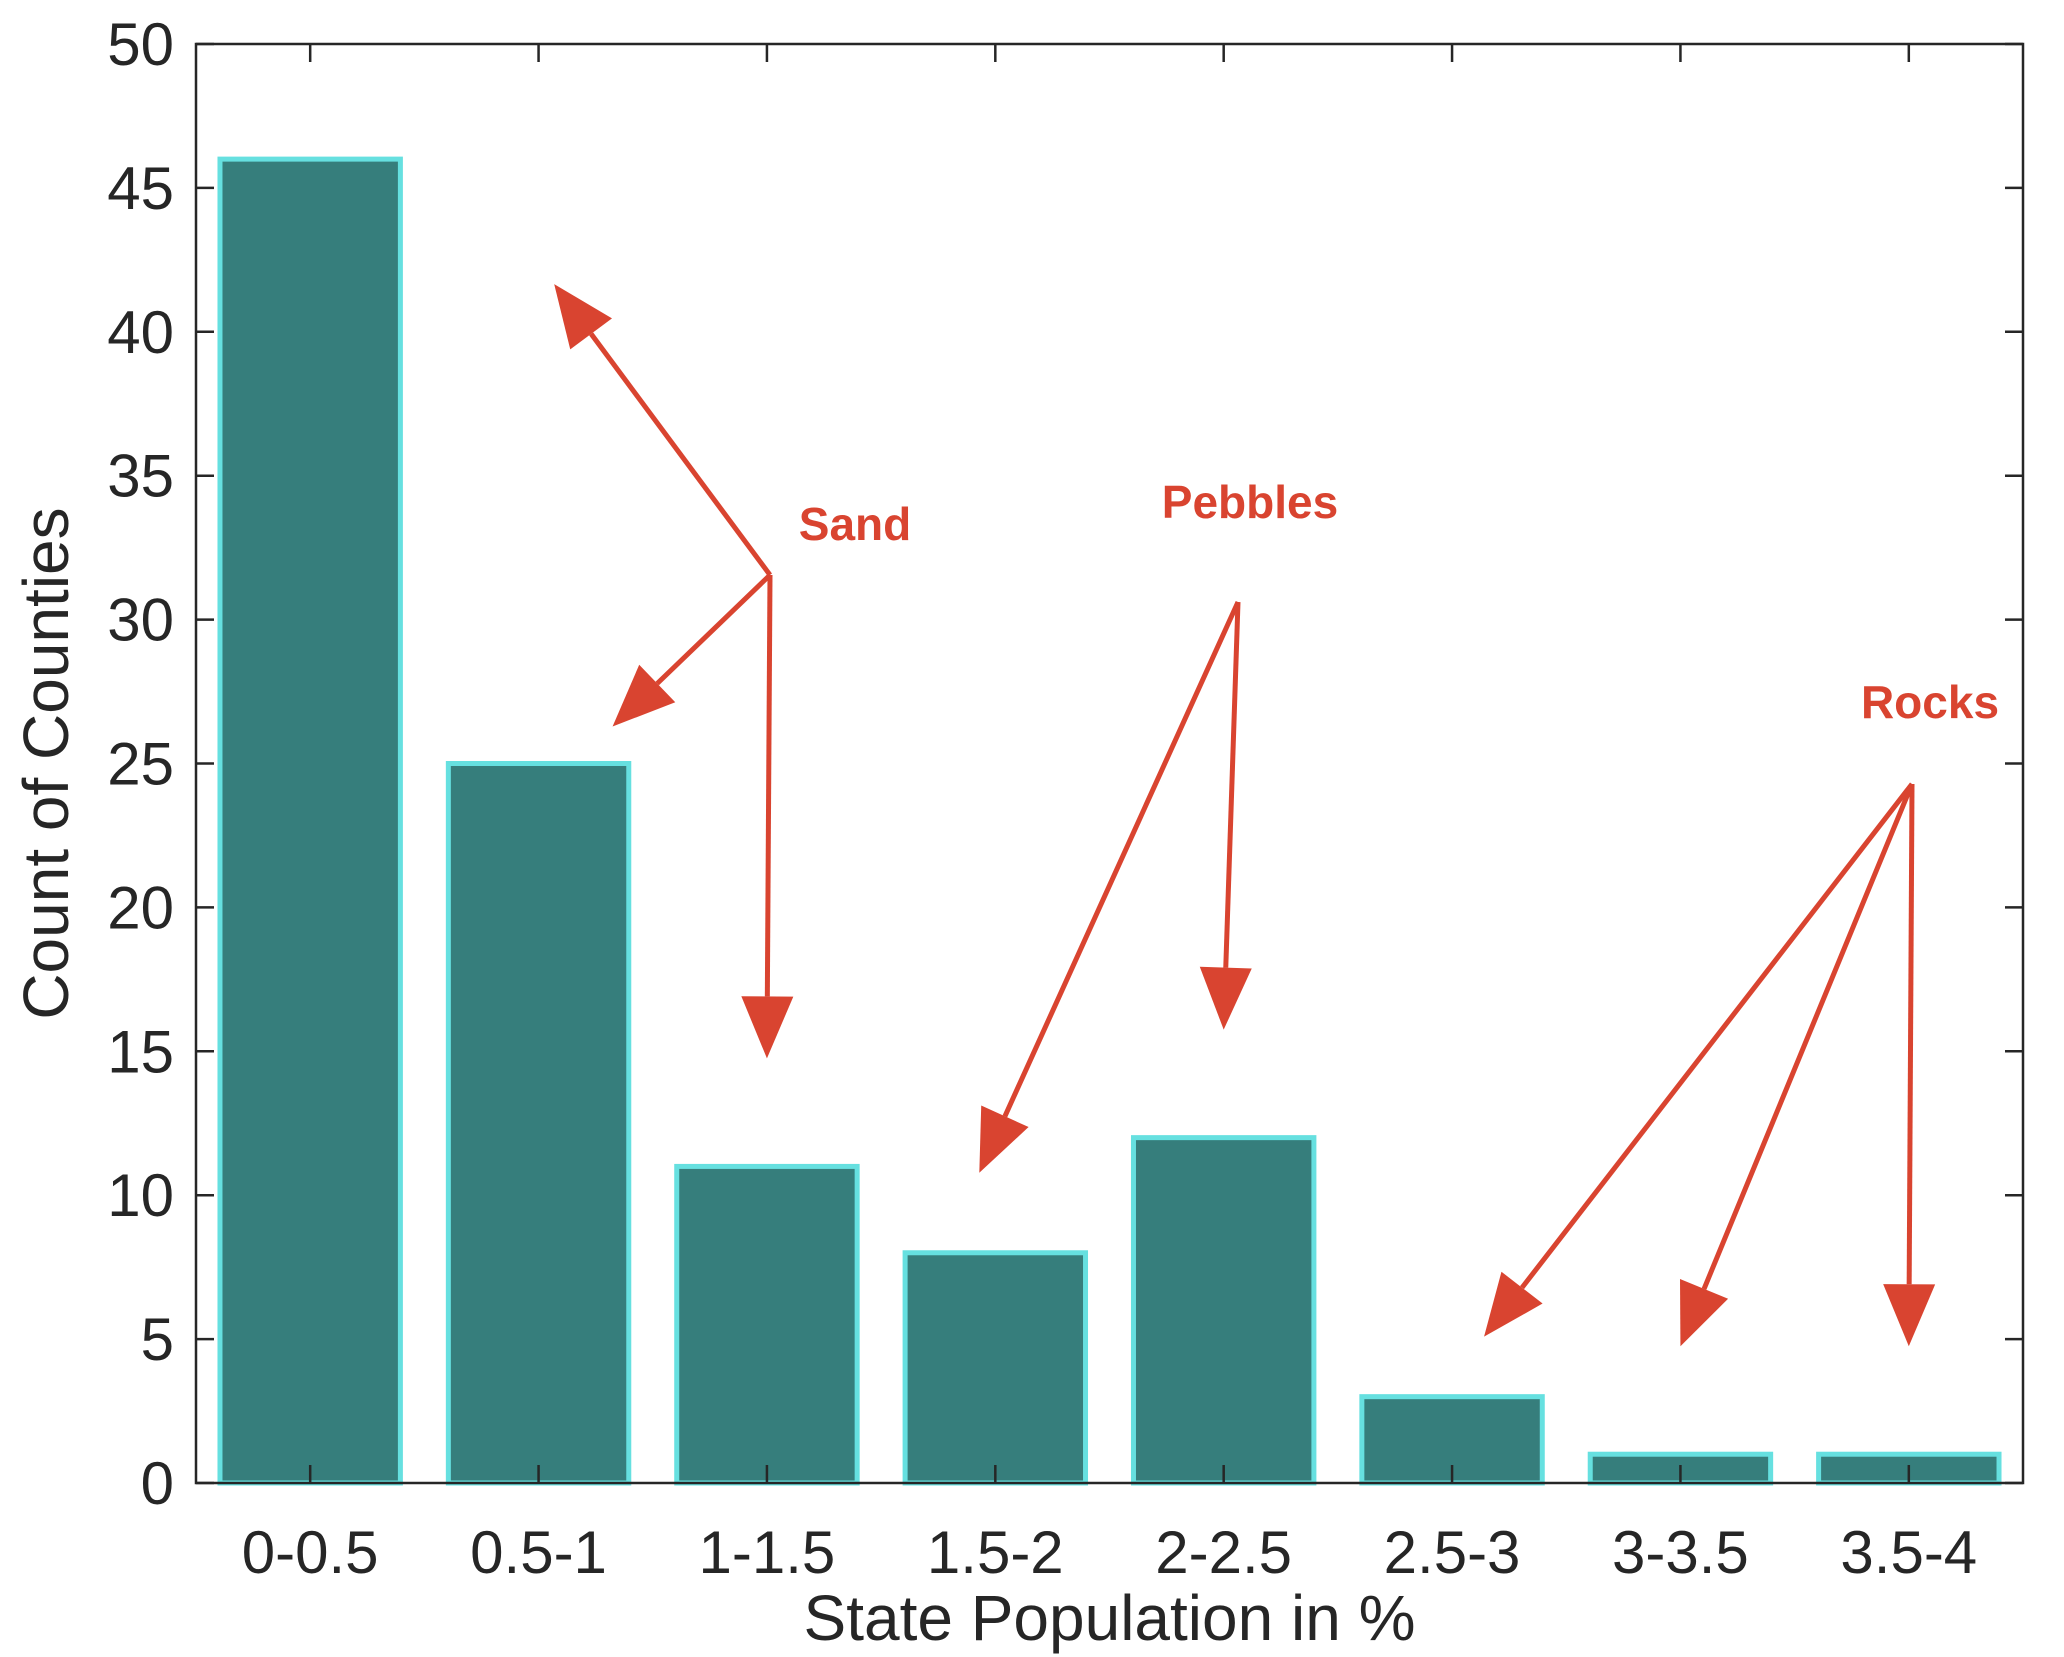  I want to click on annotation-rocks-arrow-3-3-5-shaft, so click(1808, 1036).